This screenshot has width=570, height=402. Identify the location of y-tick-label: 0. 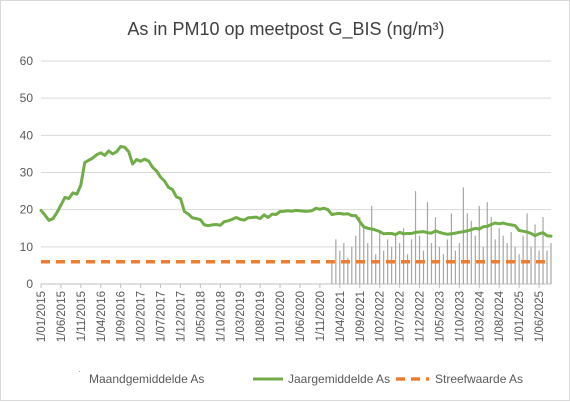
(29, 284).